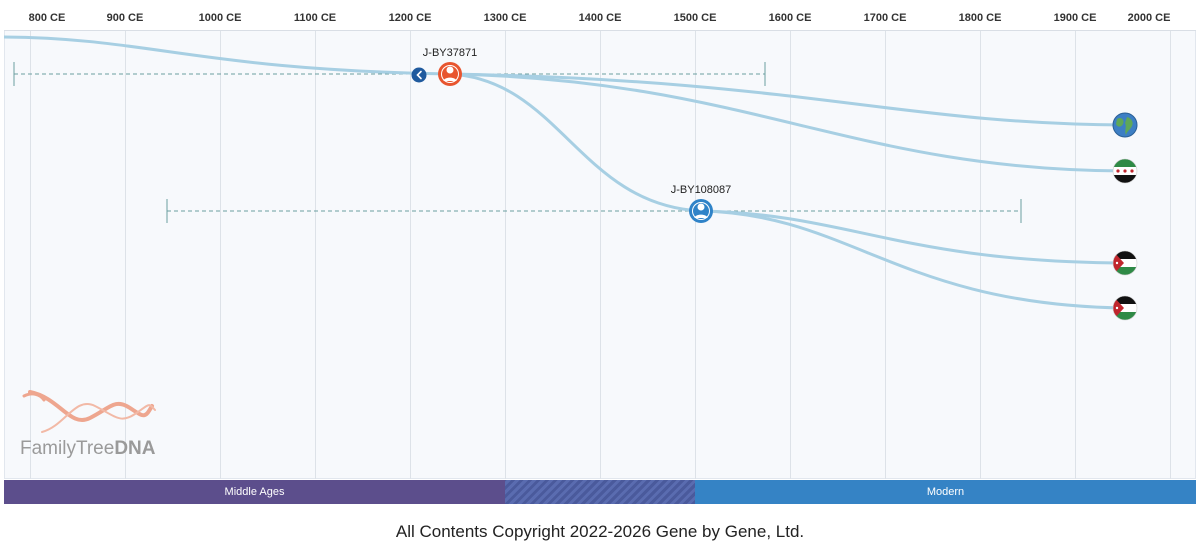 The image size is (1200, 560). Describe the element at coordinates (885, 18) in the screenshot. I see `tick-label: 1700 CE` at that location.